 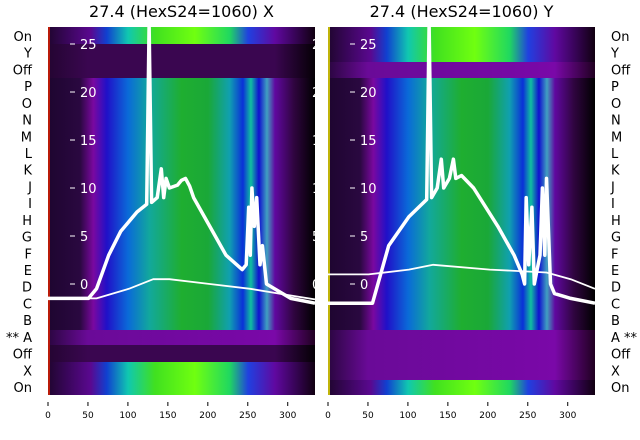 I want to click on y-tick-label-clipped: 0, so click(x=316, y=285).